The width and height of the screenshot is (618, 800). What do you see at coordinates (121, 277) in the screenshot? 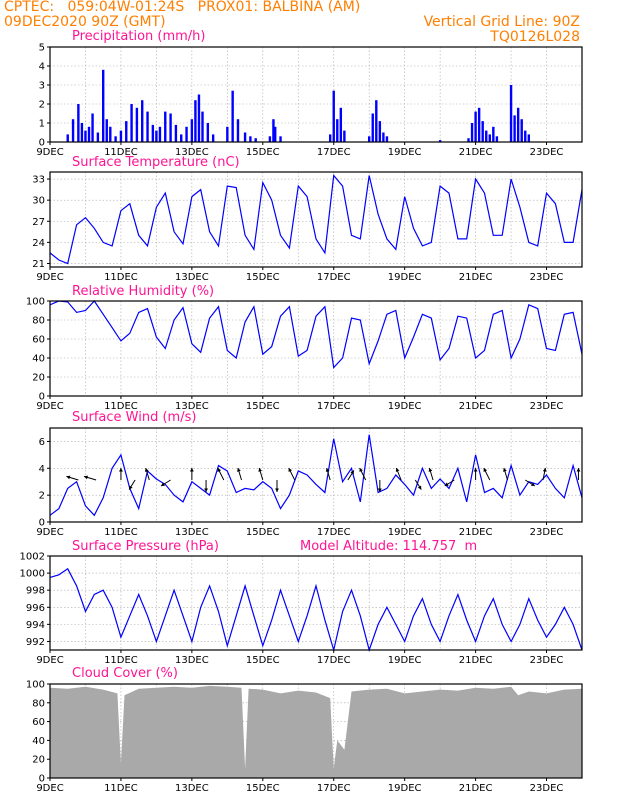
I see `temp-xtick-label: 11DEC` at bounding box center [121, 277].